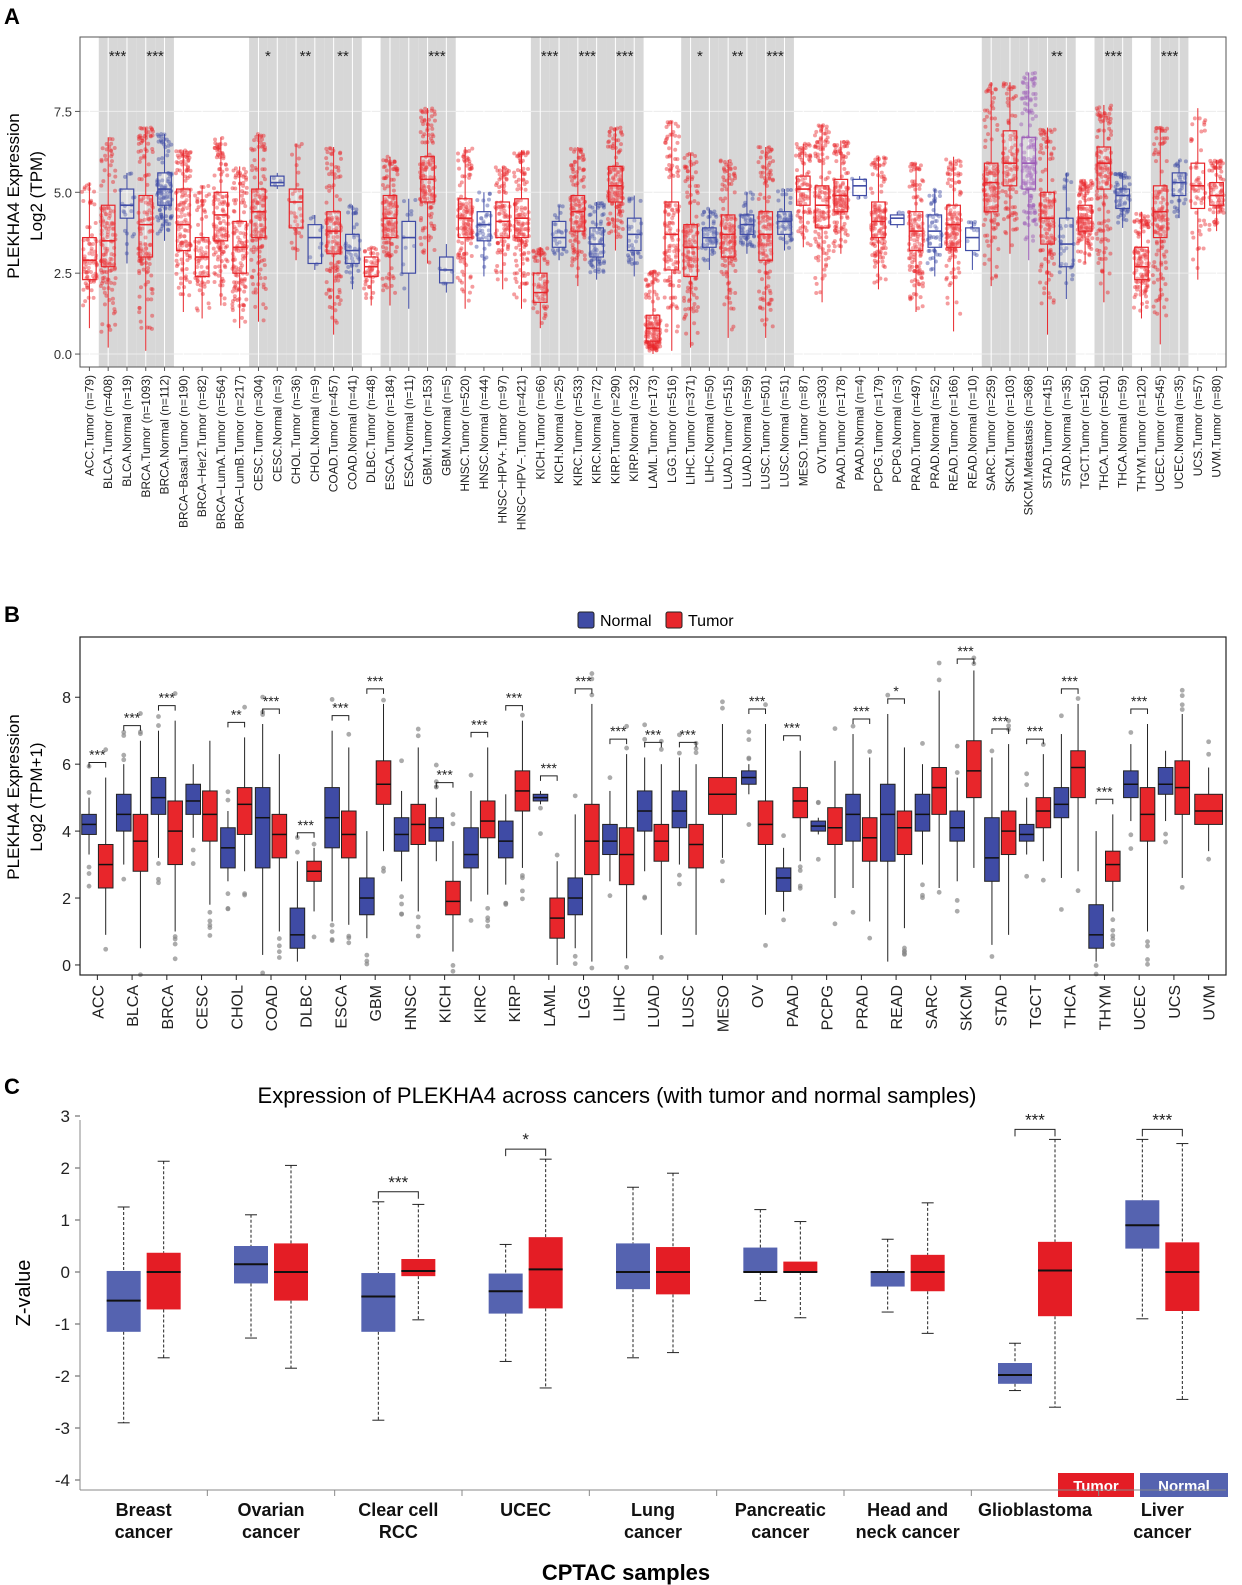 The width and height of the screenshot is (1242, 1585). I want to click on panel-a-significance: *, so click(700, 56).